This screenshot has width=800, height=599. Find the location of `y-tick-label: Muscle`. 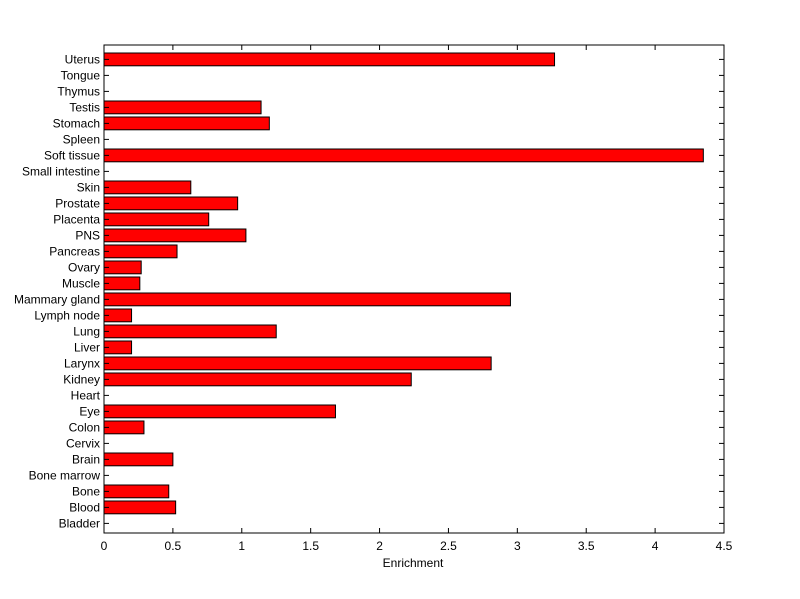

y-tick-label: Muscle is located at coordinates (81, 283).